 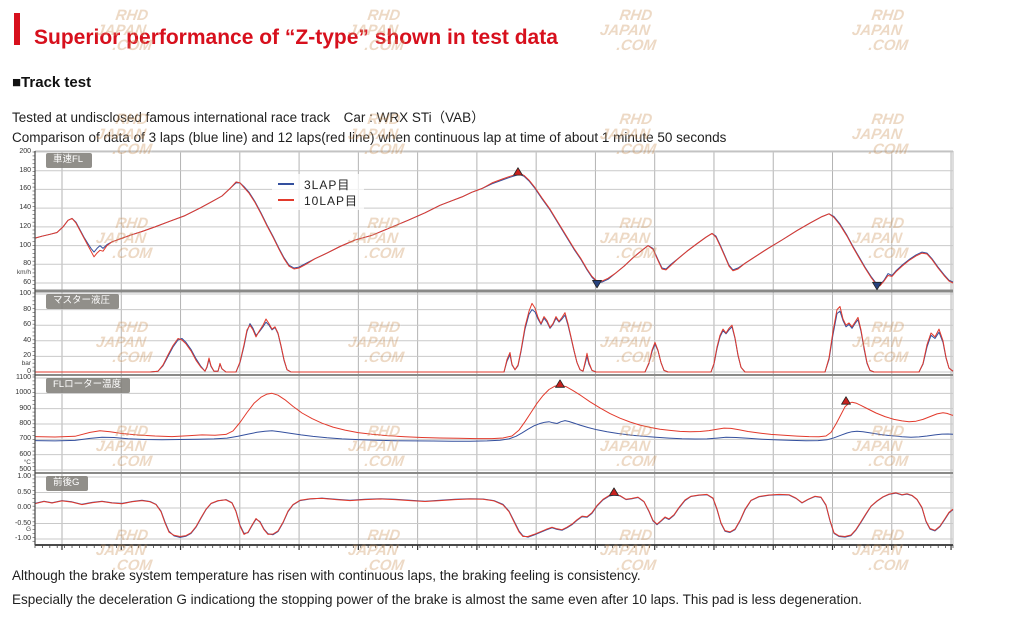 I want to click on y-axis-tick-label: 0.50, so click(x=24, y=492).